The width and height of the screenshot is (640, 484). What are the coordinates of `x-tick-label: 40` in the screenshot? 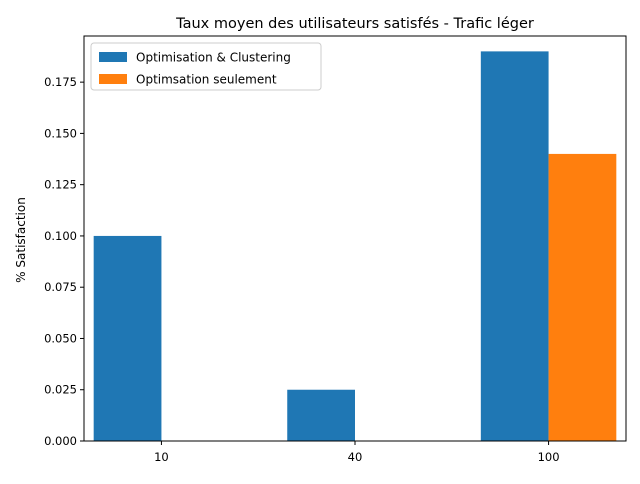 It's located at (355, 457).